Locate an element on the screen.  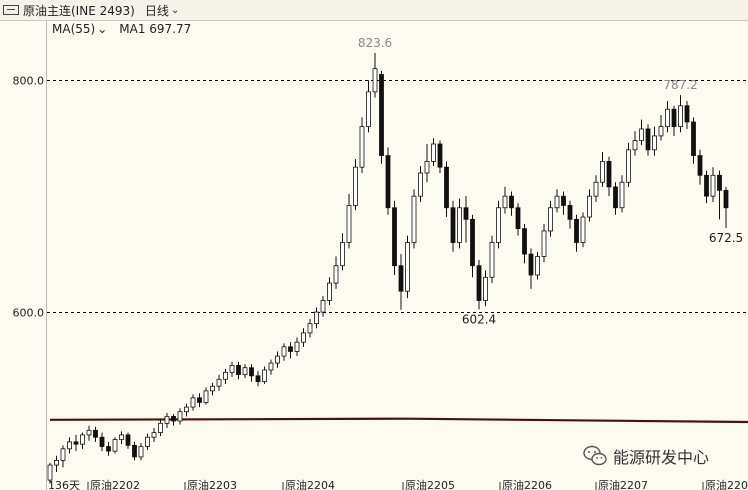
instrument-title: 原油主连(INE 2493) is located at coordinates (79, 10).